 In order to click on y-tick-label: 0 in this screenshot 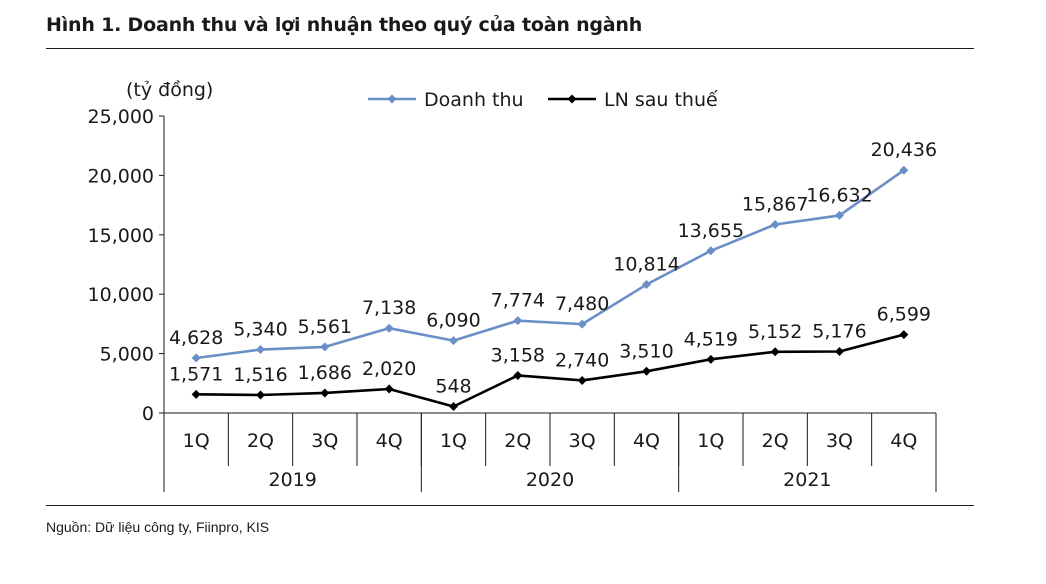, I will do `click(148, 414)`.